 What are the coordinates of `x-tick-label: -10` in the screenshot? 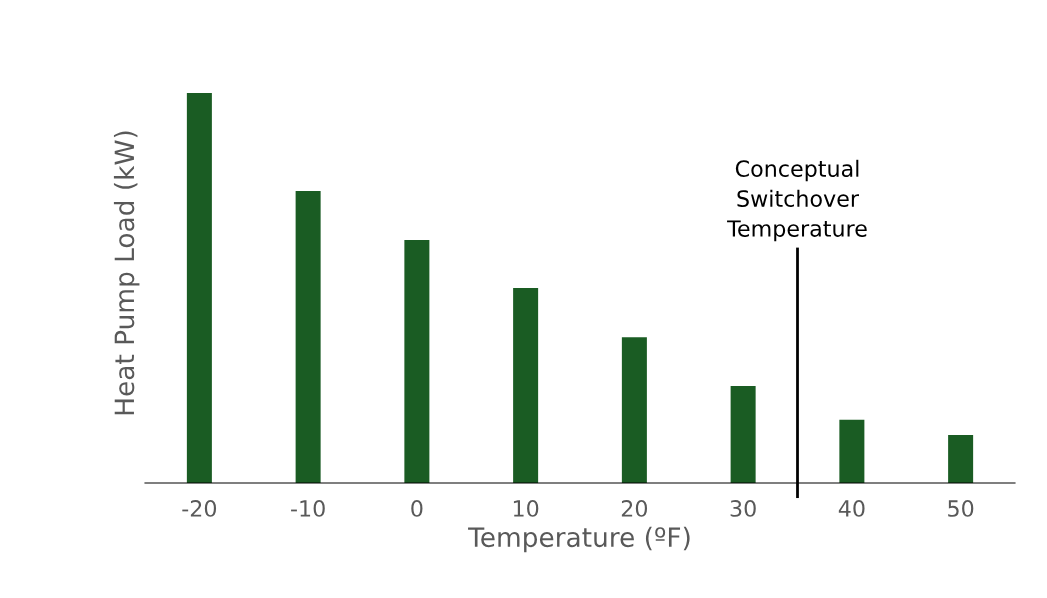 It's located at (308, 508).